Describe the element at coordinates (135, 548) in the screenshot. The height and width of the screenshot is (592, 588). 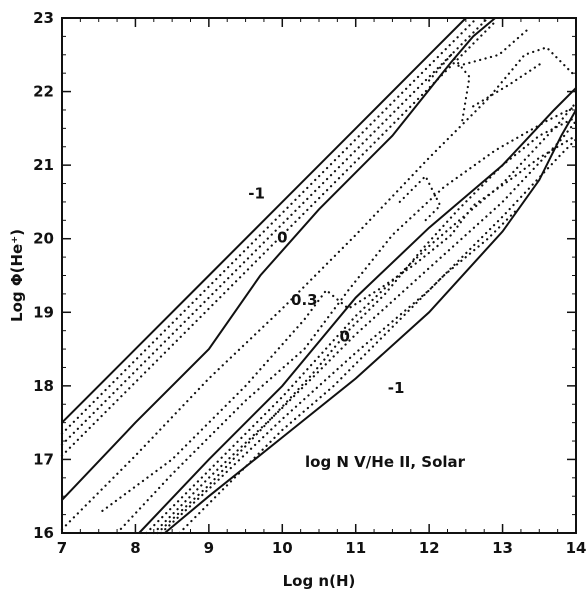
I see `x-tick-label: 8` at that location.